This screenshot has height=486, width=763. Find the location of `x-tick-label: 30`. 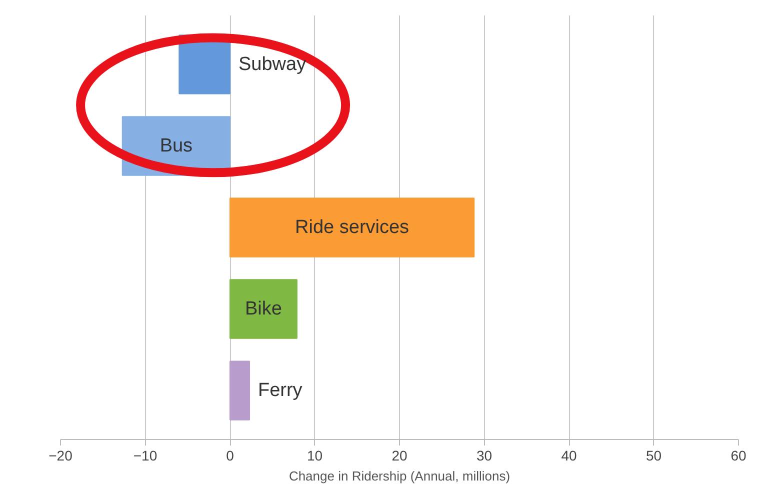

x-tick-label: 30 is located at coordinates (484, 456).